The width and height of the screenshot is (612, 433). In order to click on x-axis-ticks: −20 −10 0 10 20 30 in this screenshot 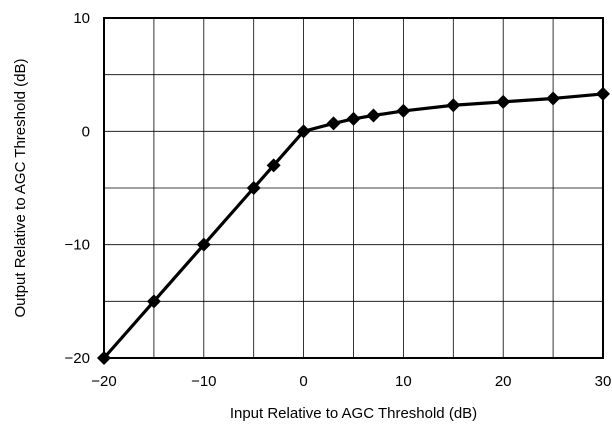, I will do `click(351, 381)`.